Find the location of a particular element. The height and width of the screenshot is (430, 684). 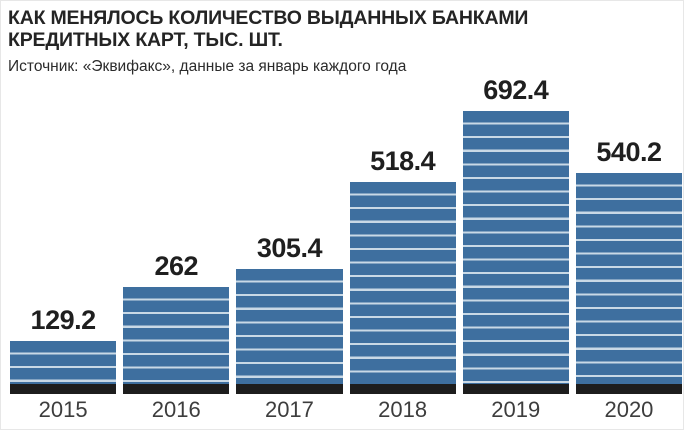

bar-column: 692.4 is located at coordinates (515, 234).